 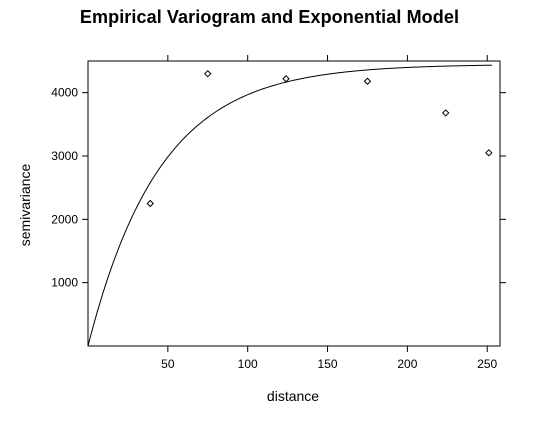 I want to click on y-tick-label: 3000, so click(x=64, y=156).